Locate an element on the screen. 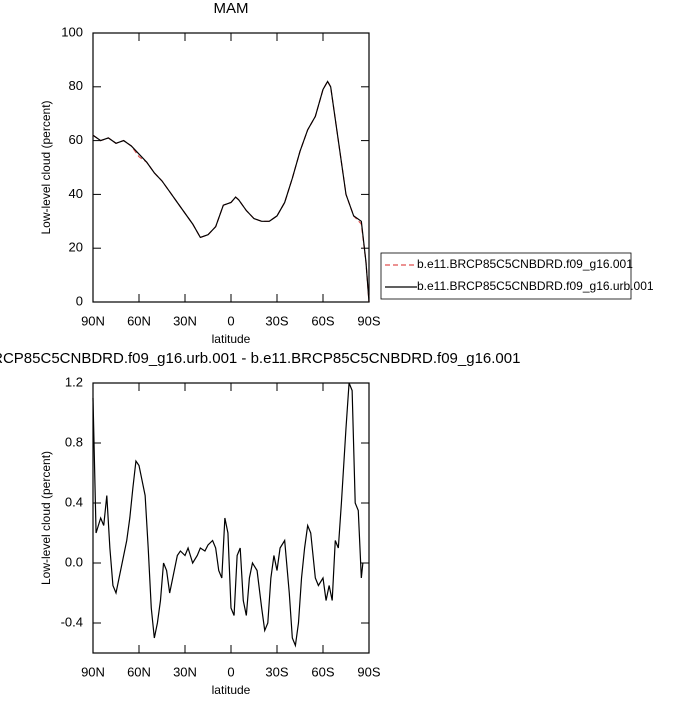 The image size is (700, 705). y-tick-label: 40 is located at coordinates (76, 193).